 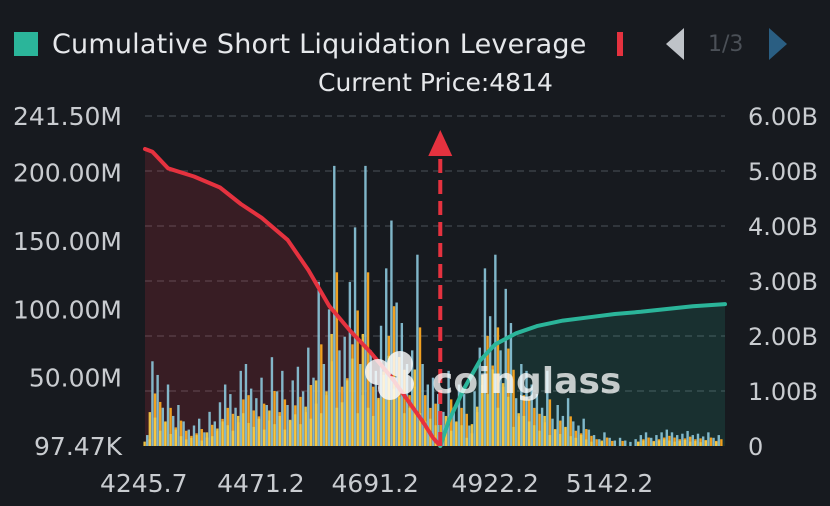 I want to click on right-y-axis: 0 1.00B 2.00B 3.00B 4.00B 5.00B 6.00B, so click(x=783, y=282).